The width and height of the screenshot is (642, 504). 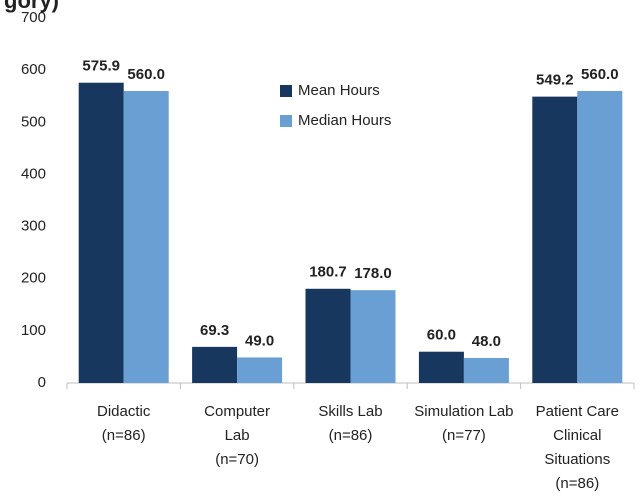 I want to click on y-tick-label: 300, so click(x=33, y=226).